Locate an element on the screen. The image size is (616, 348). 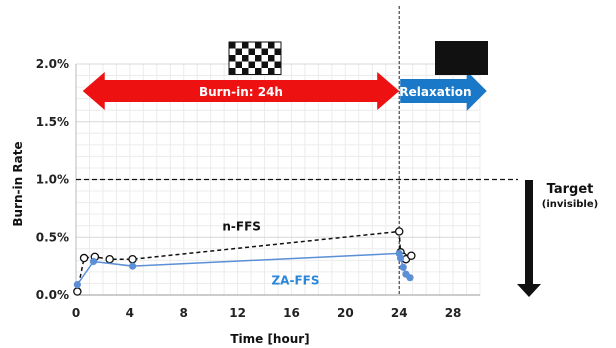
series-za-ffs: ZA-FFS is located at coordinates (243, 269).